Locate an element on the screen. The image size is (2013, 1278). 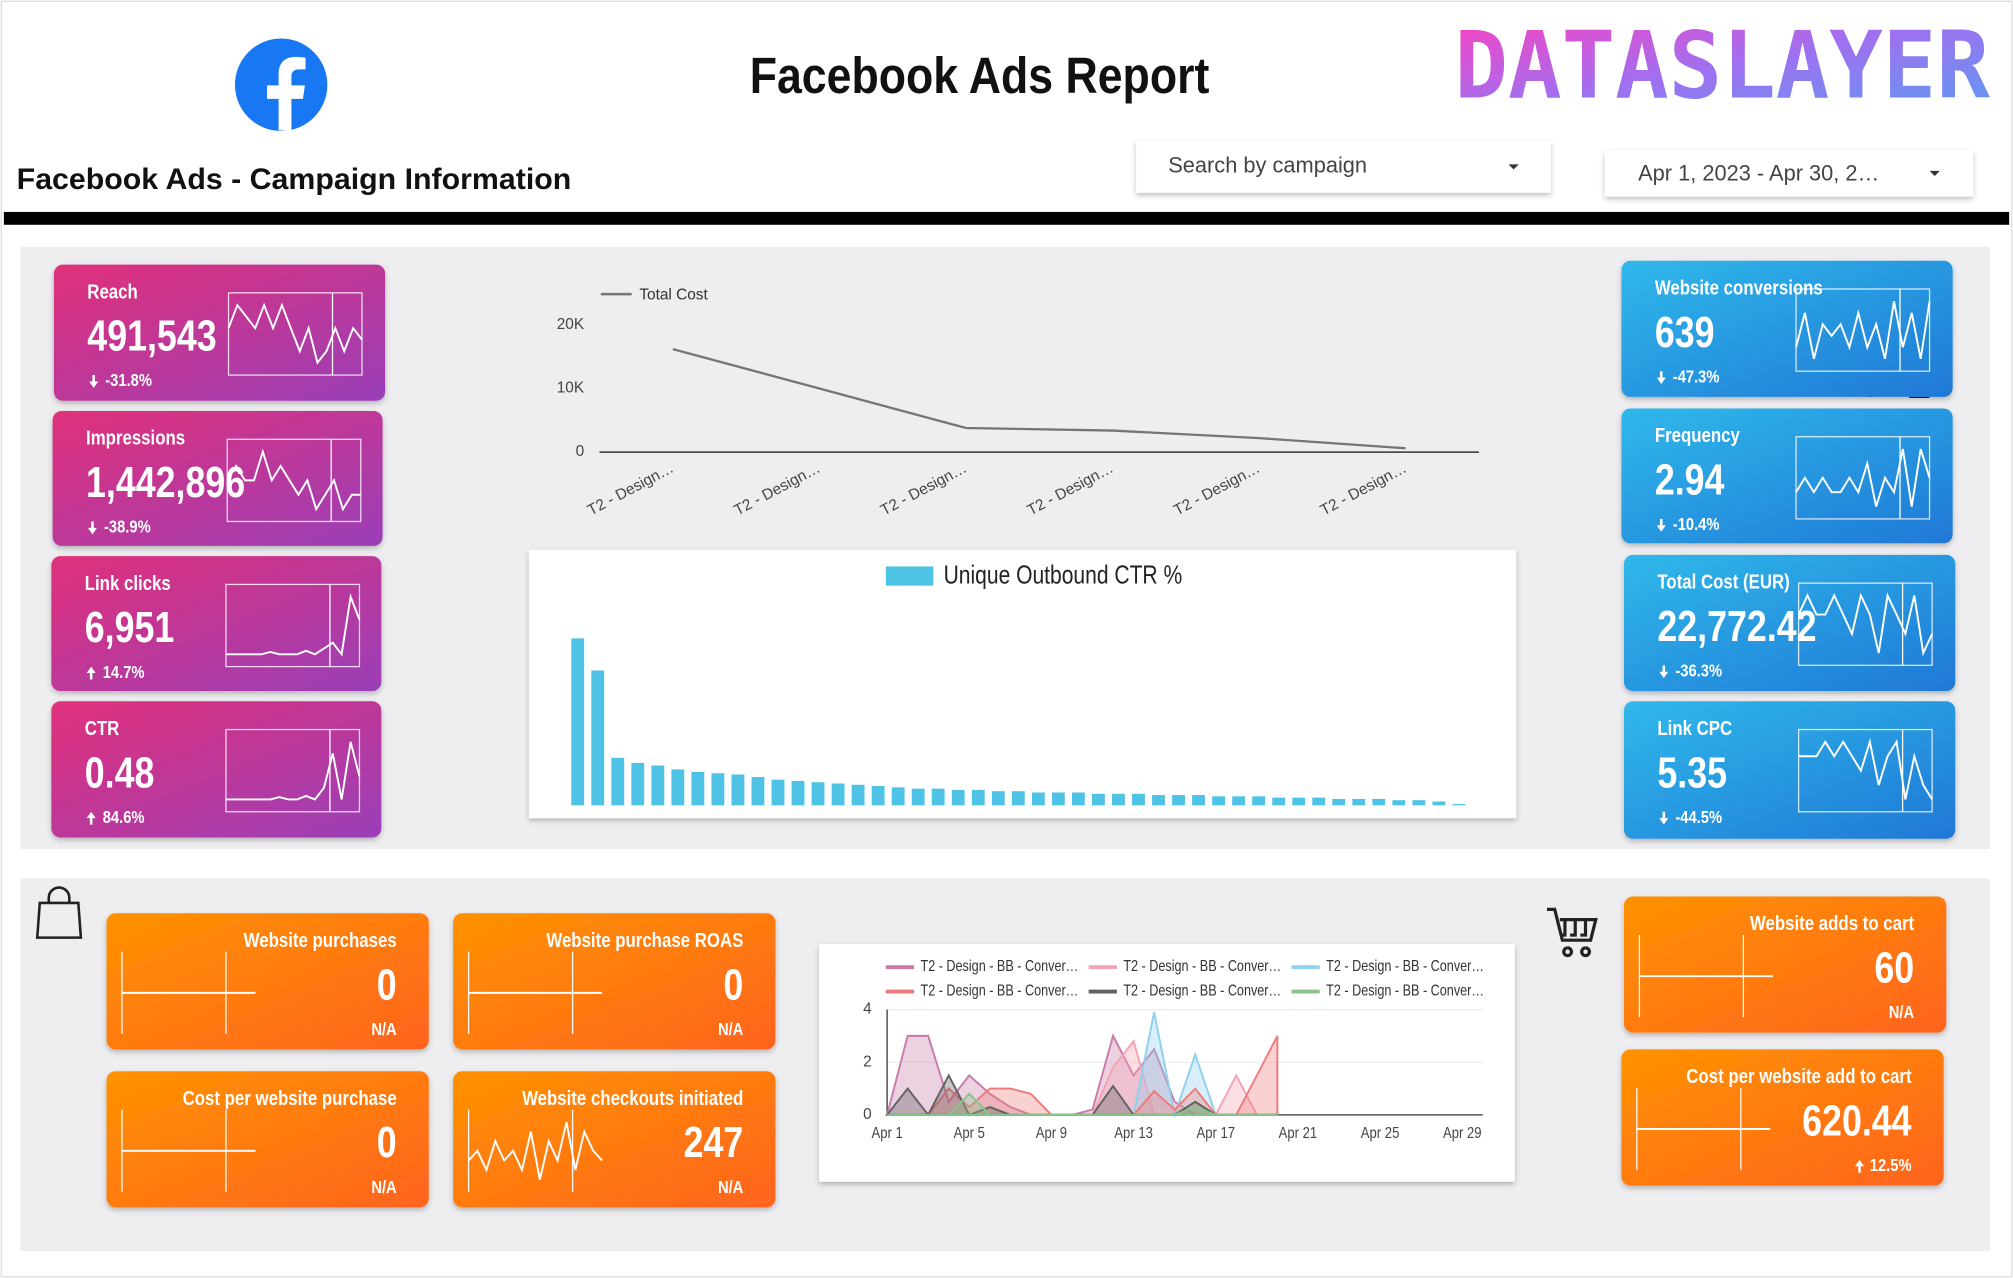
x-tick-group: Apr 25 is located at coordinates (1380, 1133).